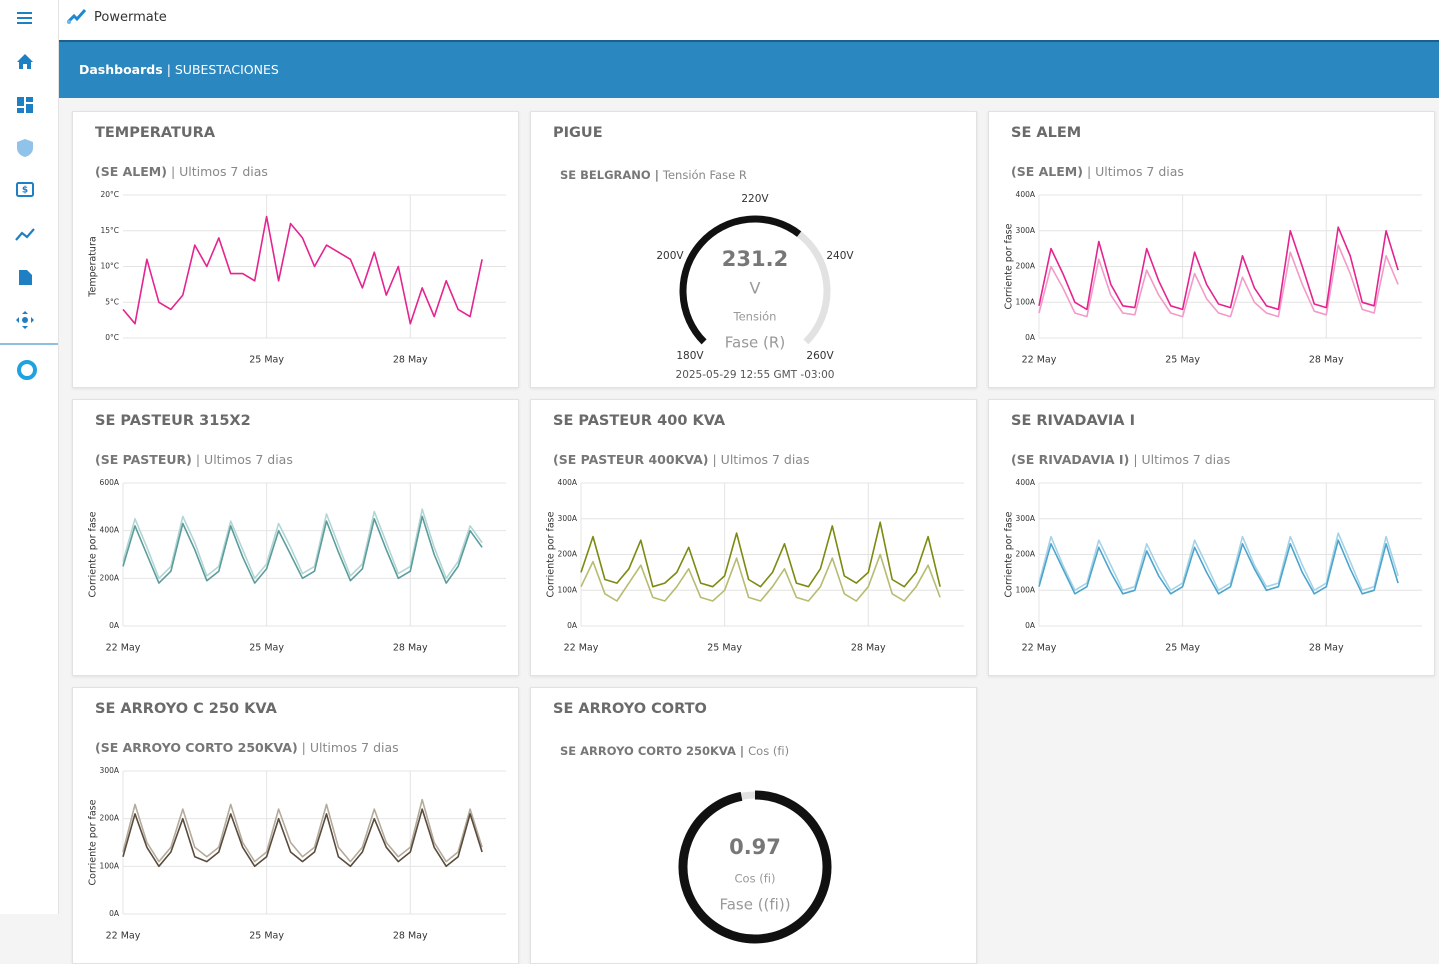 The image size is (1439, 964). I want to click on gauge-sublabel: Fase (R), so click(755, 343).